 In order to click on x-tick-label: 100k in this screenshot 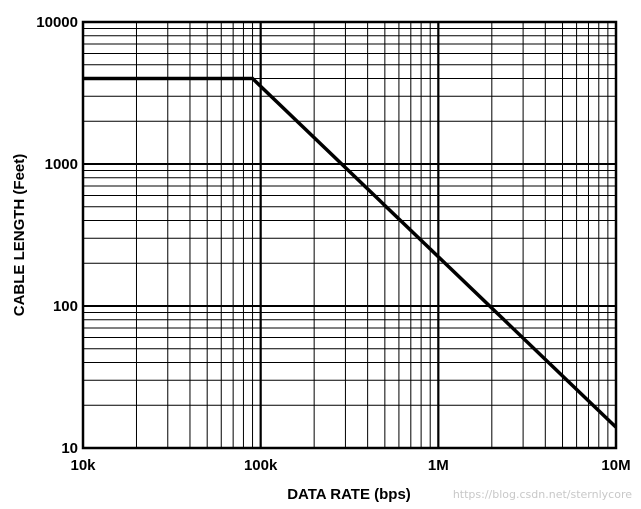, I will do `click(261, 465)`.